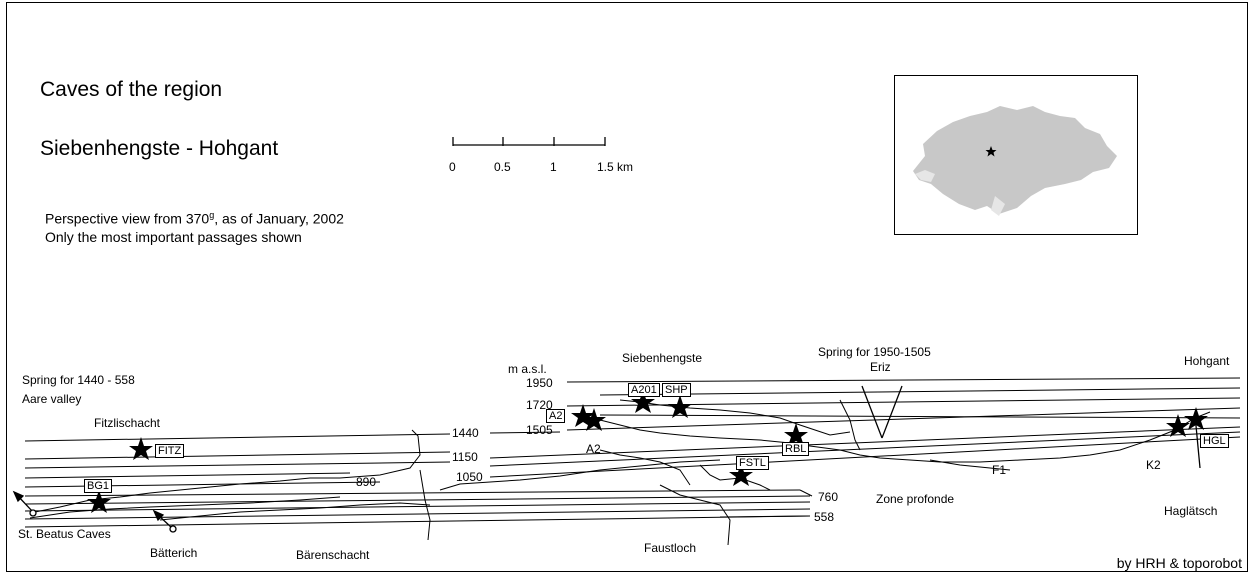 This screenshot has width=1254, height=577. What do you see at coordinates (999, 470) in the screenshot?
I see `f1-label: F1` at bounding box center [999, 470].